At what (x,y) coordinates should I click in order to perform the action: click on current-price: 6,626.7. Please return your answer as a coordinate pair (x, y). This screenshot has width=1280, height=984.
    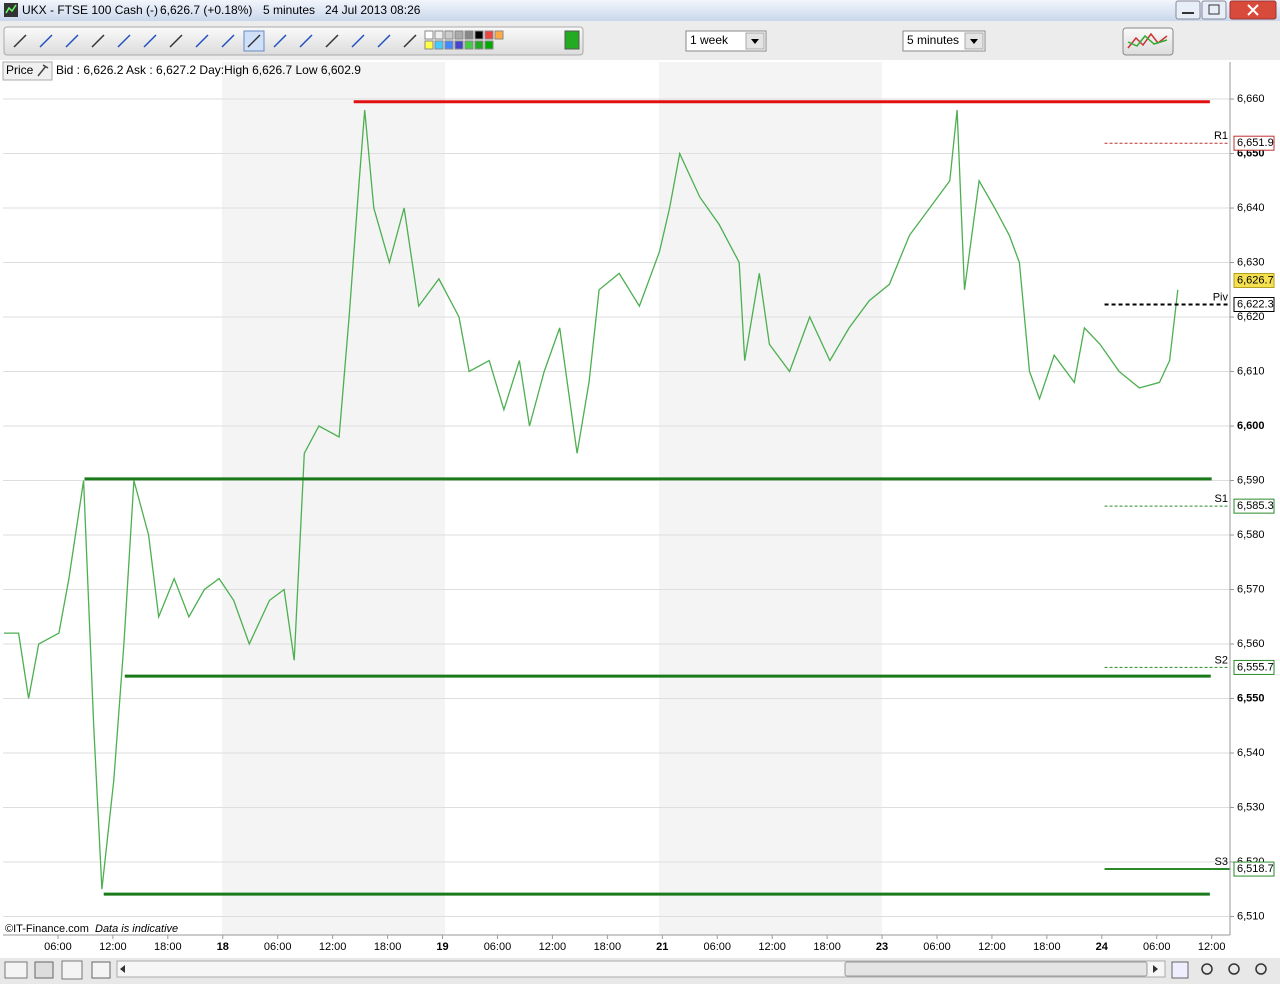
    Looking at the image, I should click on (1255, 280).